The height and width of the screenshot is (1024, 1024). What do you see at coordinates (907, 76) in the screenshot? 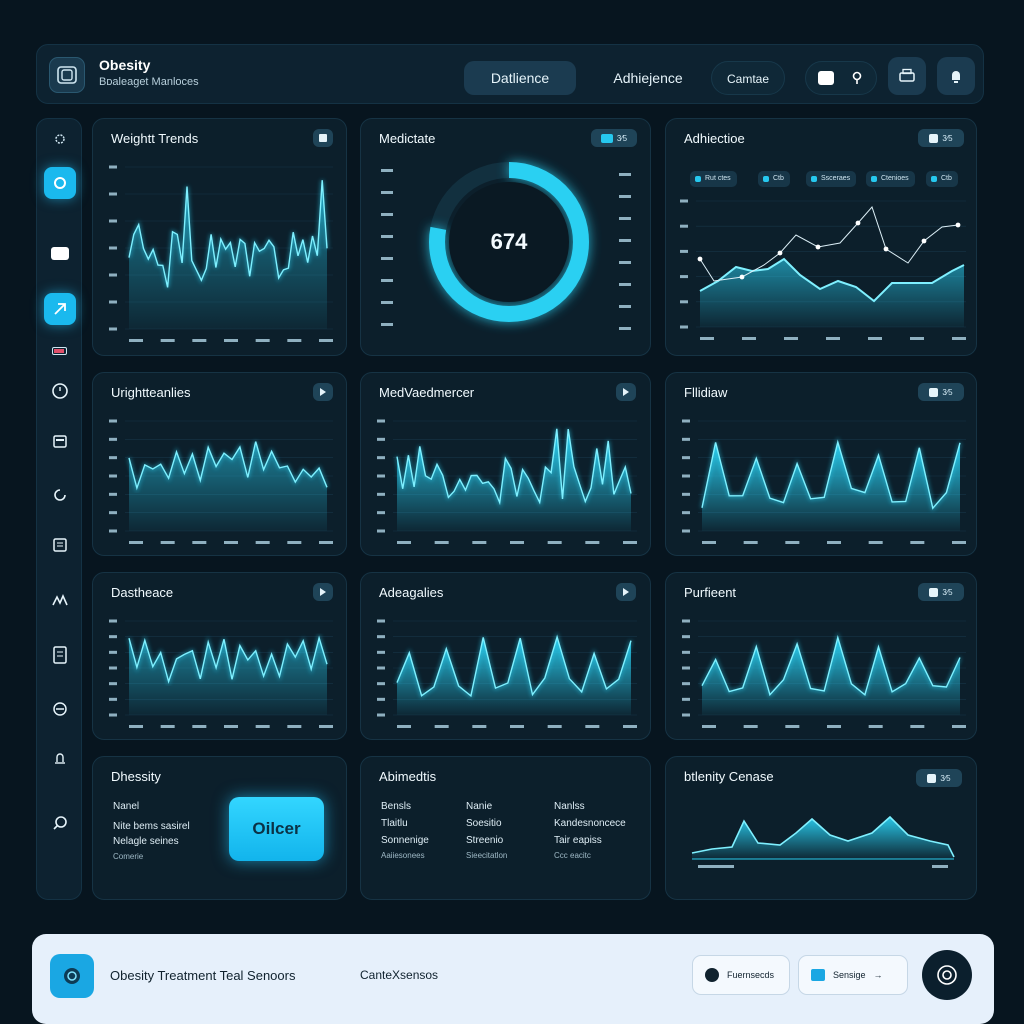
I see `printer-button` at bounding box center [907, 76].